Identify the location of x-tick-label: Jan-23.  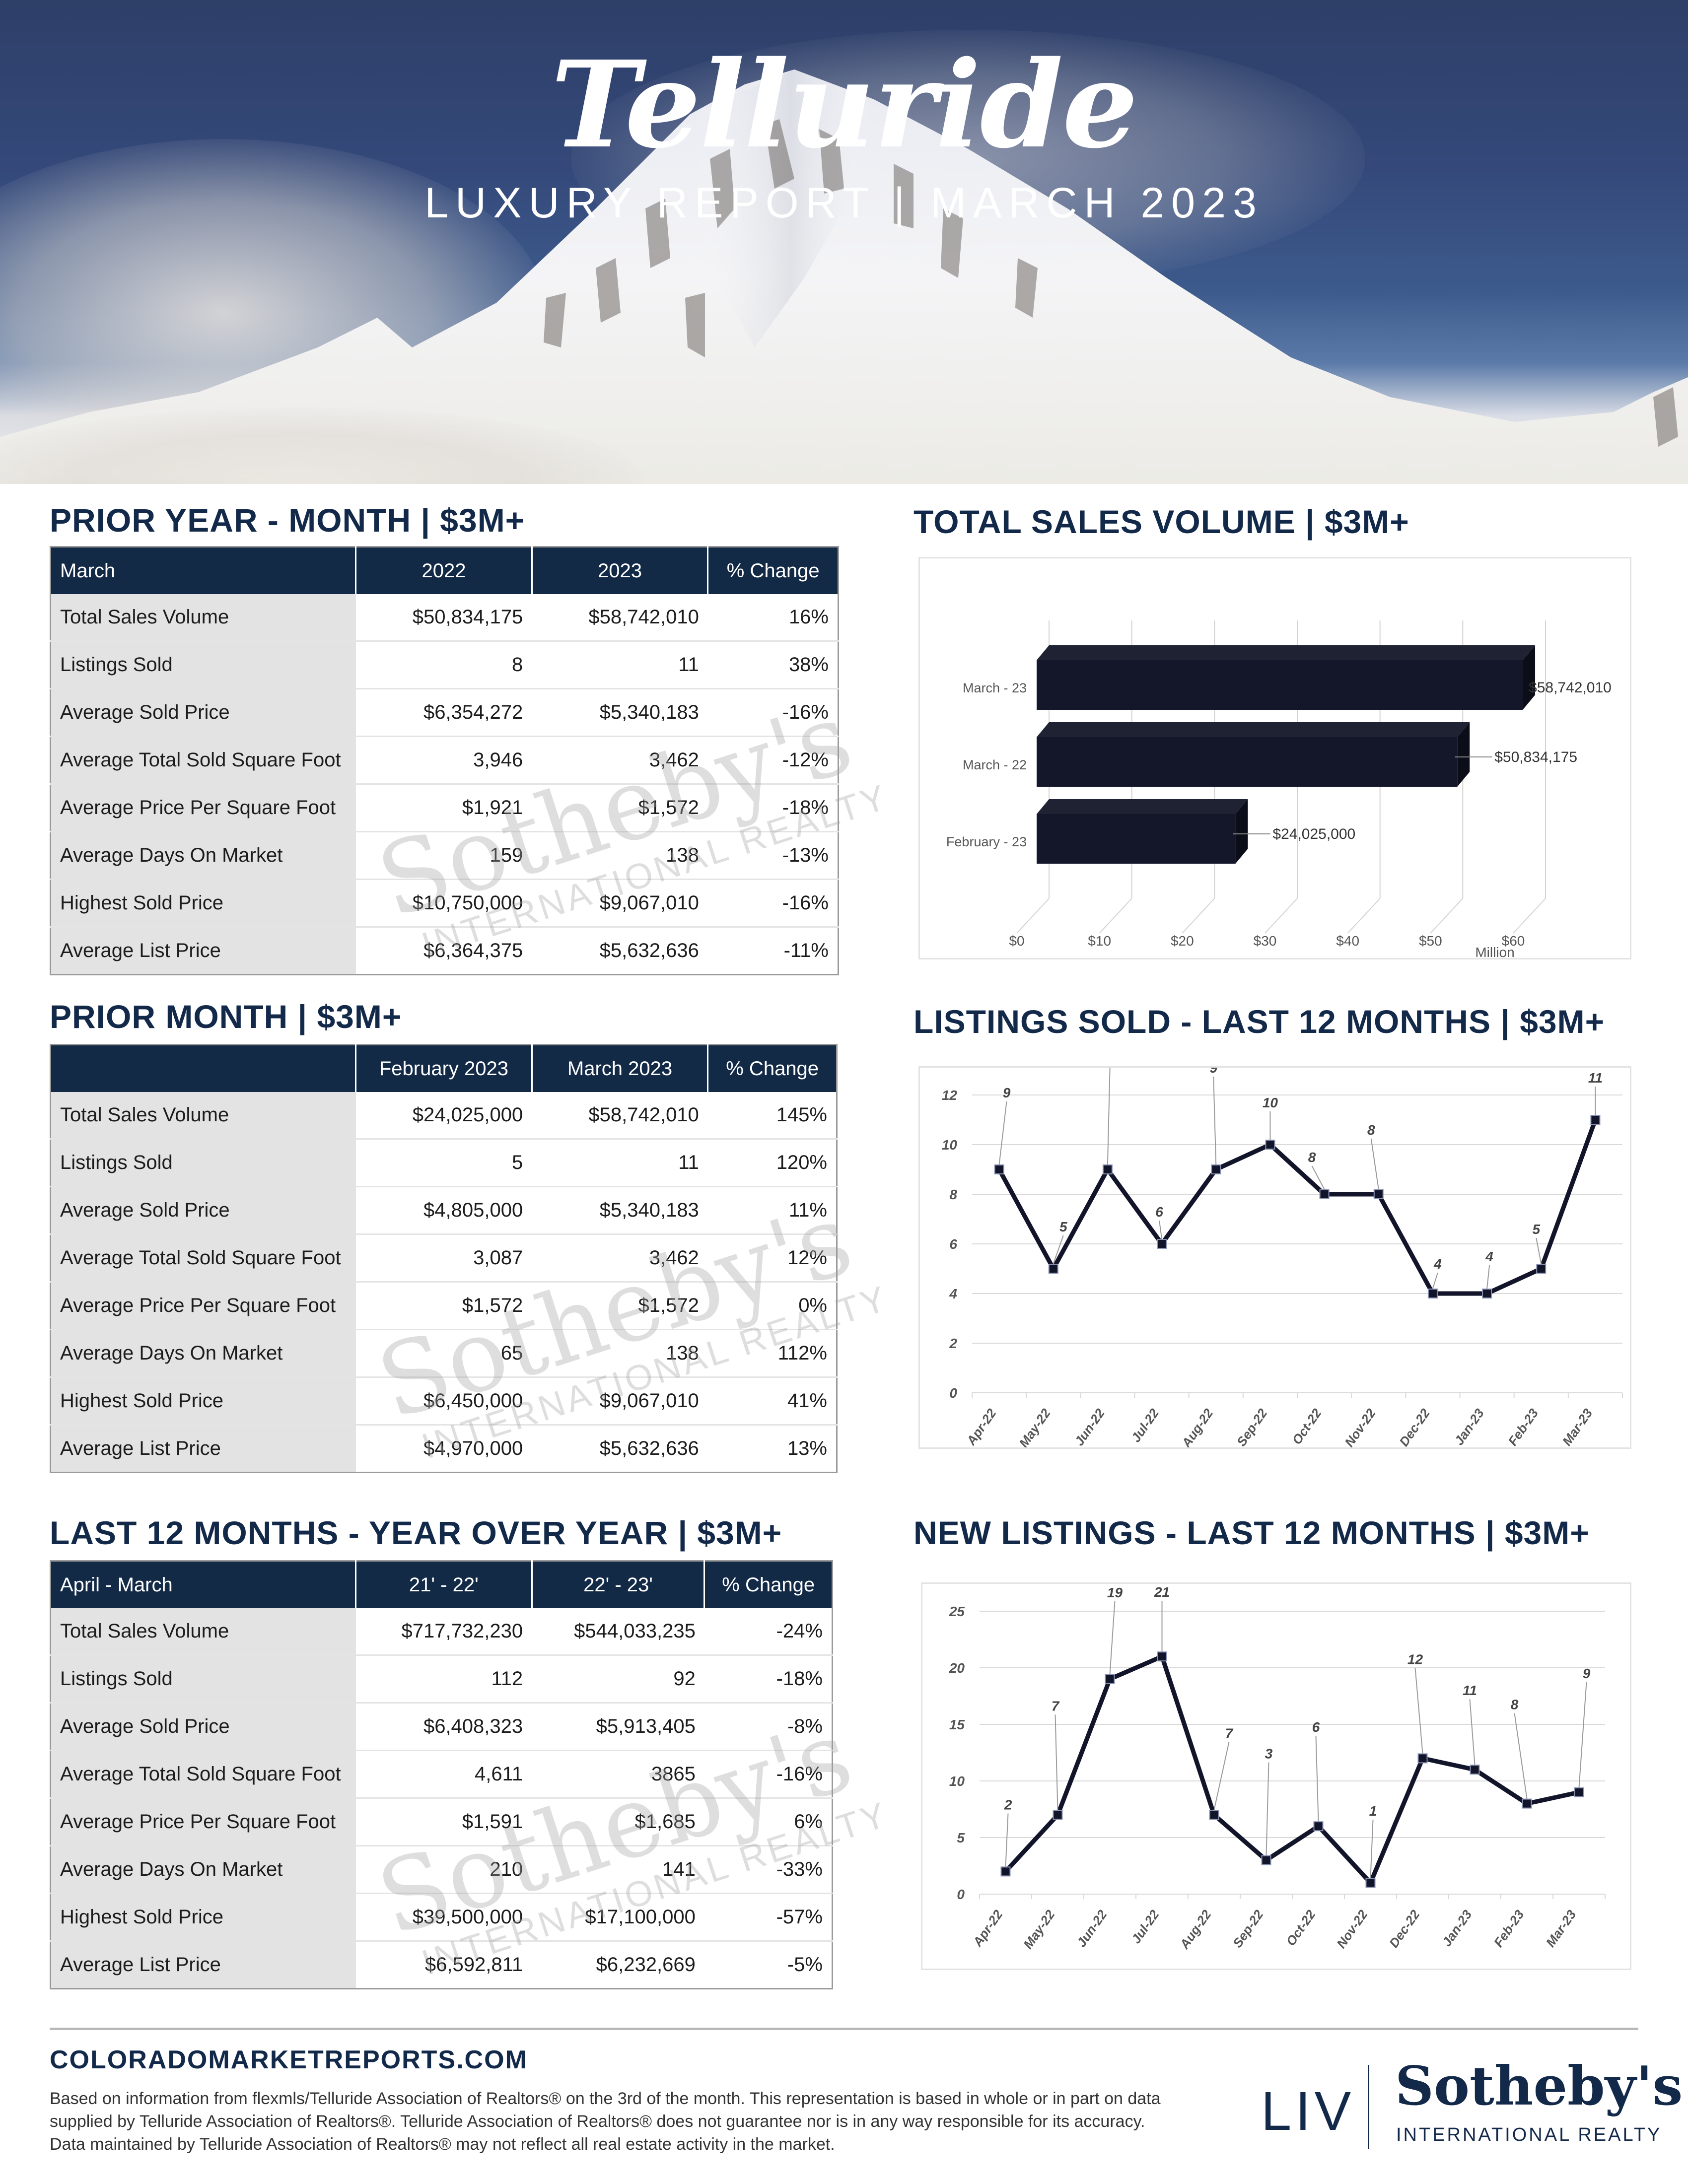
(1469, 1426).